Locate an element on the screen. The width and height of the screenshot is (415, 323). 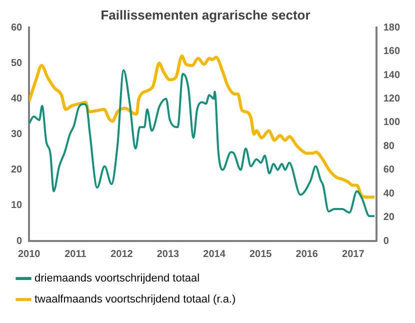
chart-title: Faillissementen agrarische sector is located at coordinates (205, 14).